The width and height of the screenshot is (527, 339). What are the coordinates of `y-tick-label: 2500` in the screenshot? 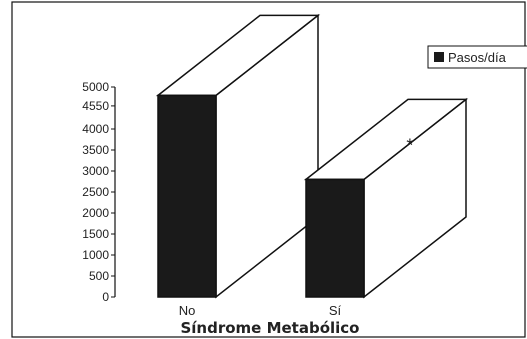 It's located at (95, 192).